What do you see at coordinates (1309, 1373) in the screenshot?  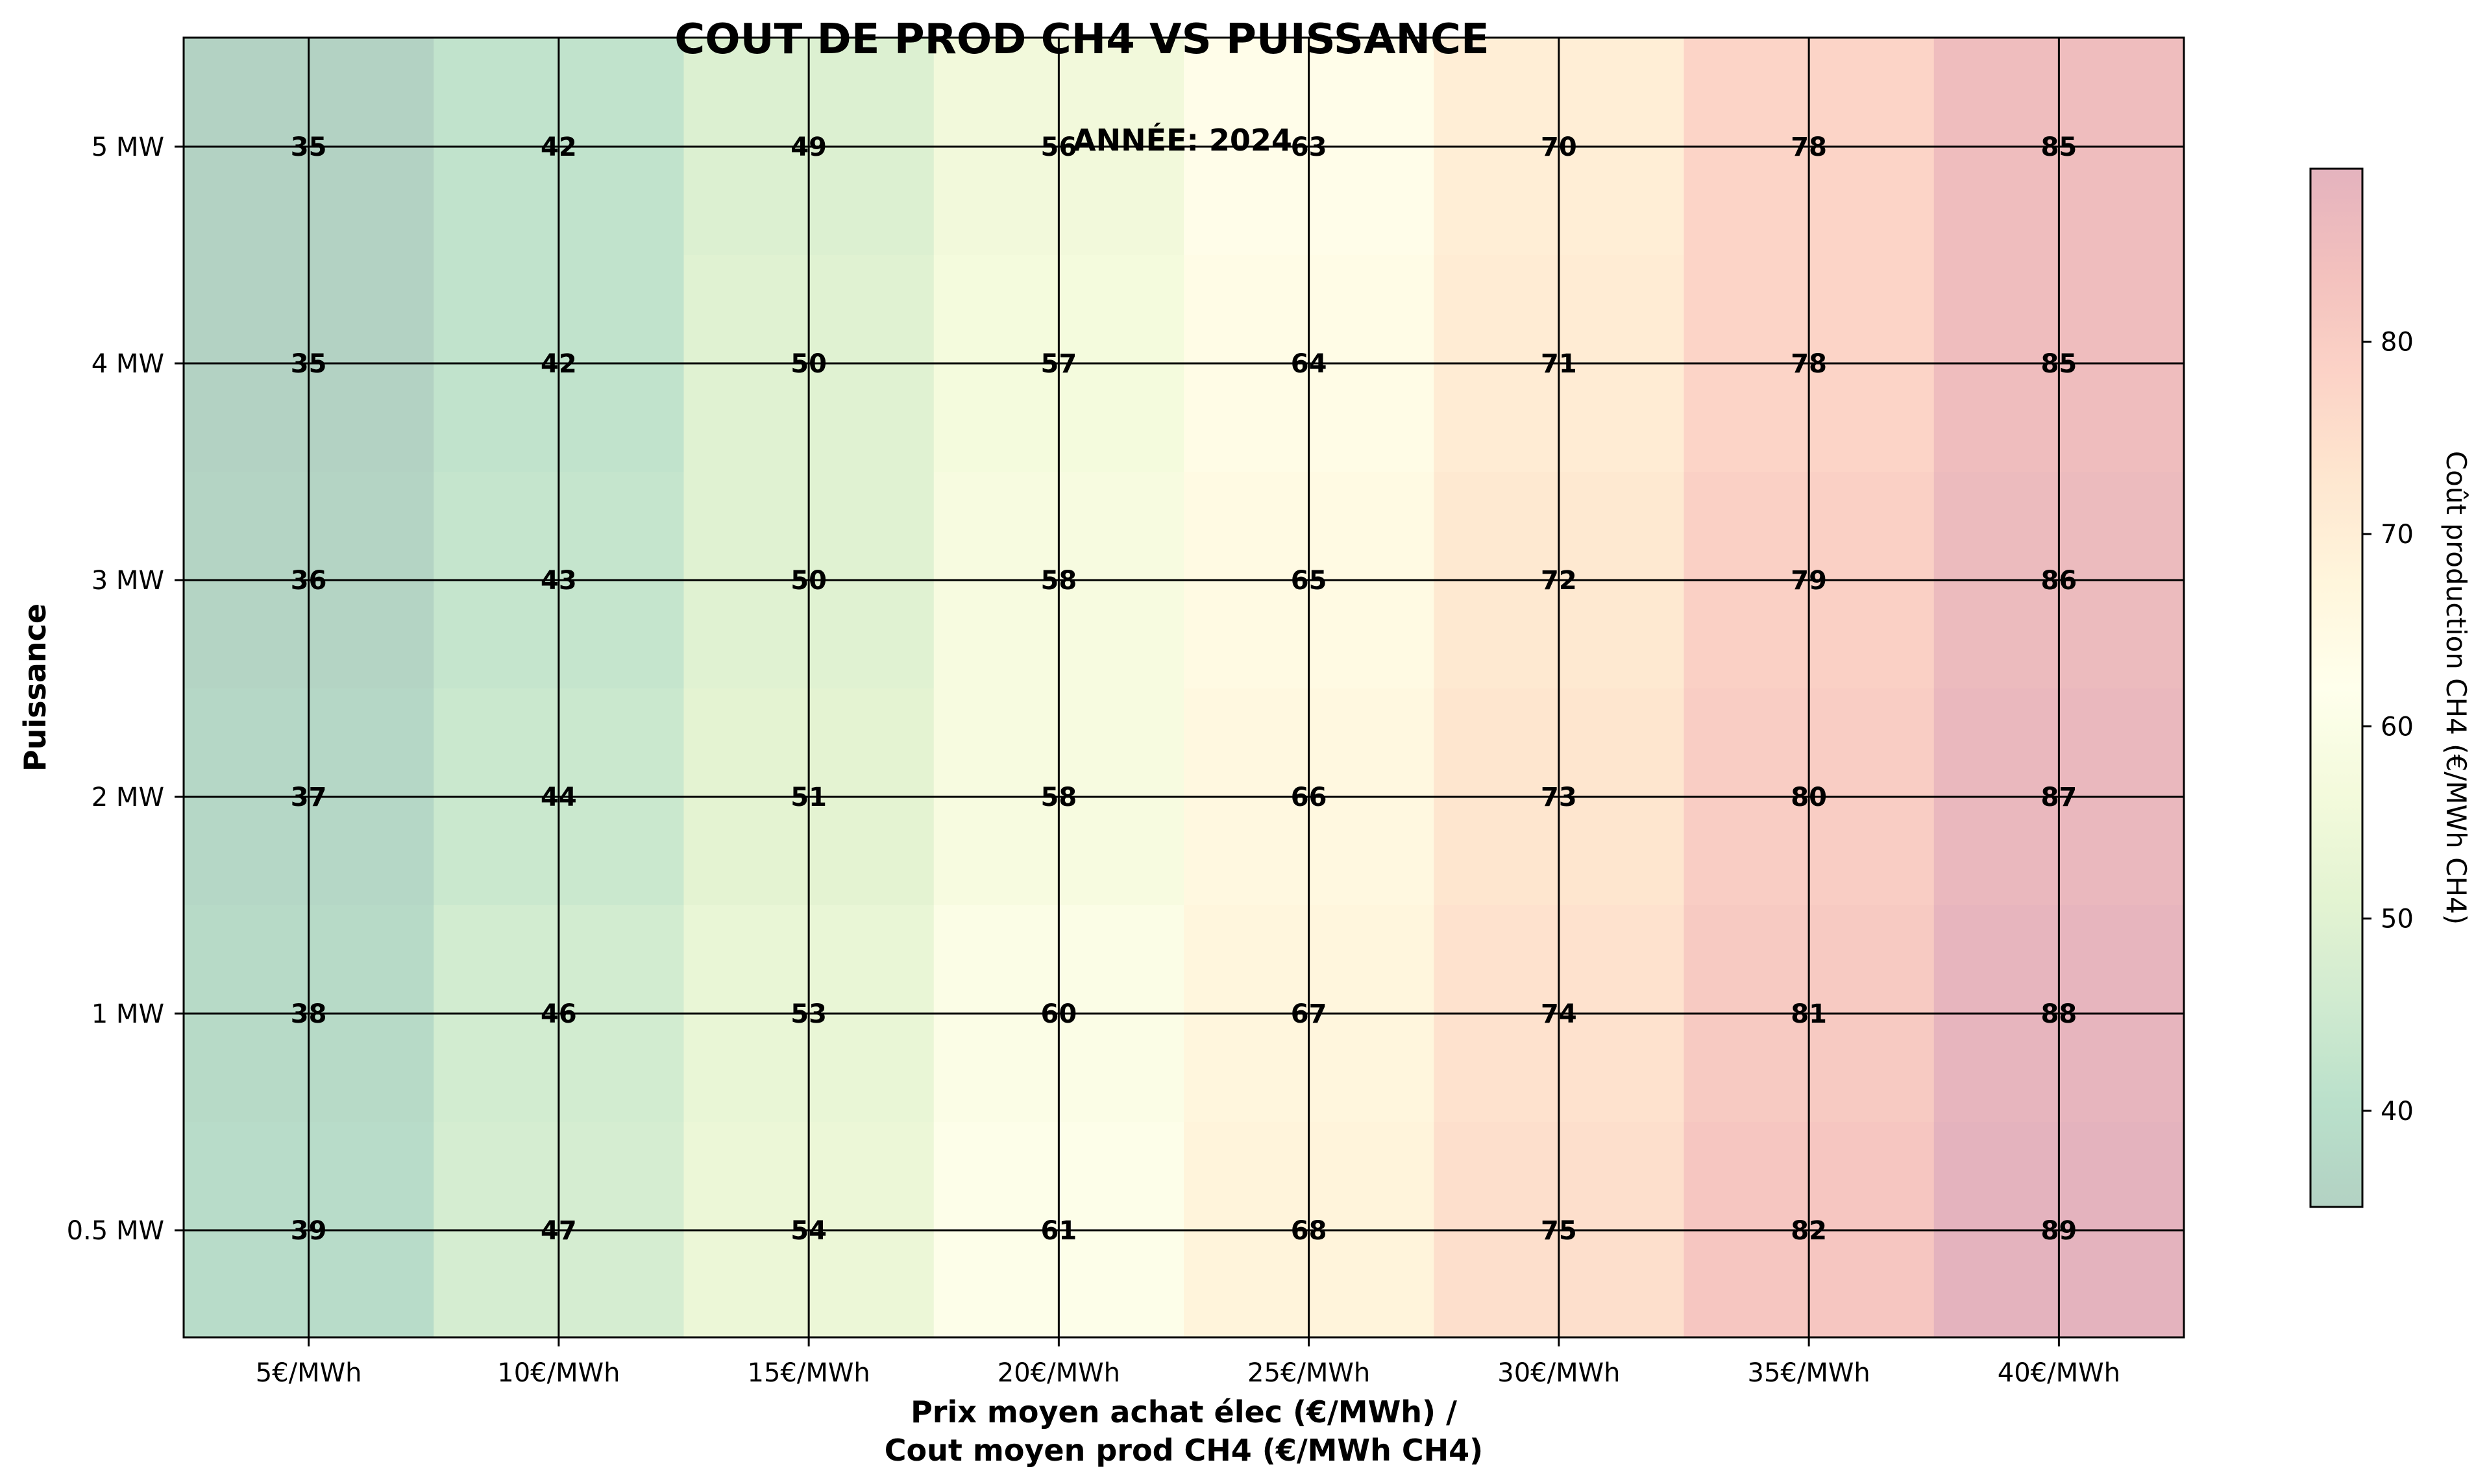 I see `x-tick-label: 25€/MWh` at bounding box center [1309, 1373].